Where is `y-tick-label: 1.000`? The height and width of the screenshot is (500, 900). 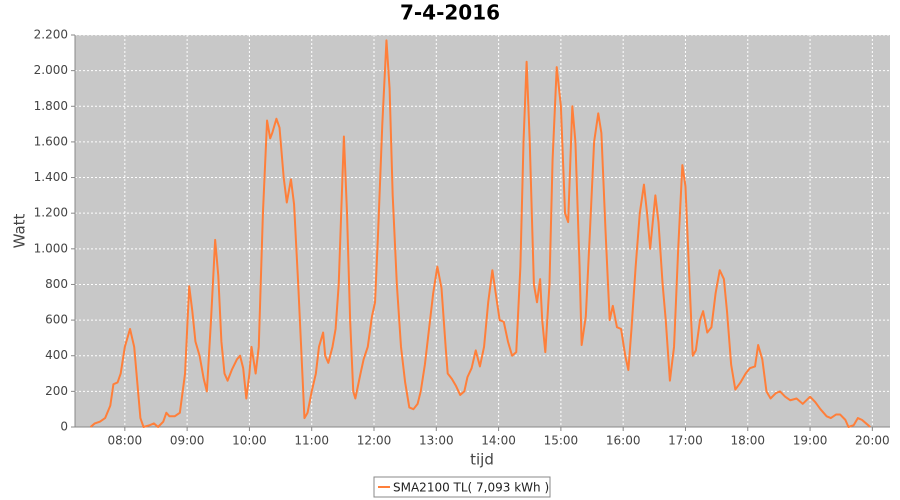 y-tick-label: 1.000 is located at coordinates (51, 248).